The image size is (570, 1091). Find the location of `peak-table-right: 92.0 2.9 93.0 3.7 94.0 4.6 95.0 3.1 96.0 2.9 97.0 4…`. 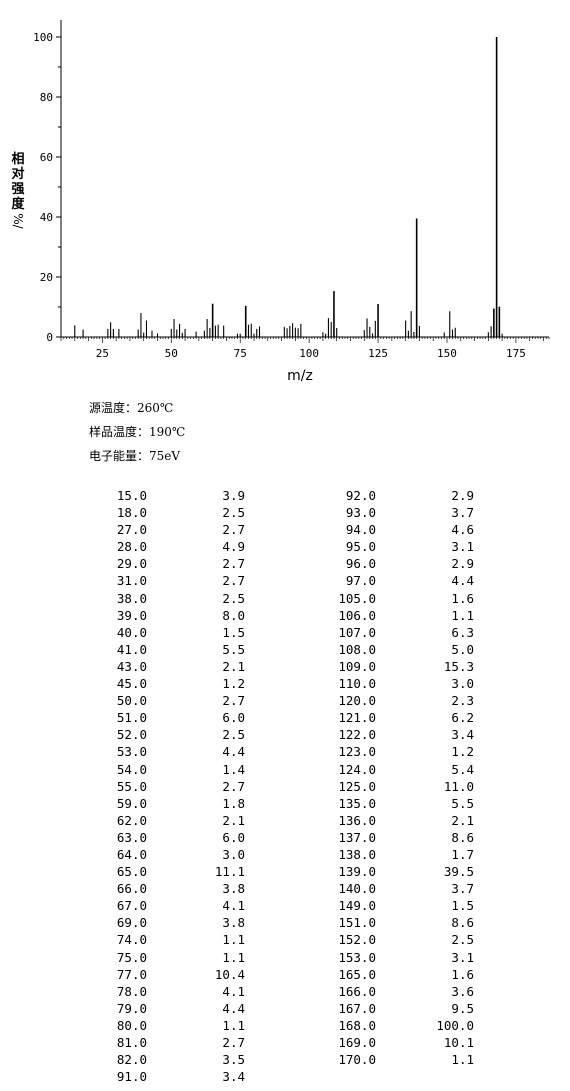

peak-table-right: 92.0 2.9 93.0 3.7 94.0 4.6 95.0 3.1 96.0 2.9 97.0 4… is located at coordinates (403, 777).